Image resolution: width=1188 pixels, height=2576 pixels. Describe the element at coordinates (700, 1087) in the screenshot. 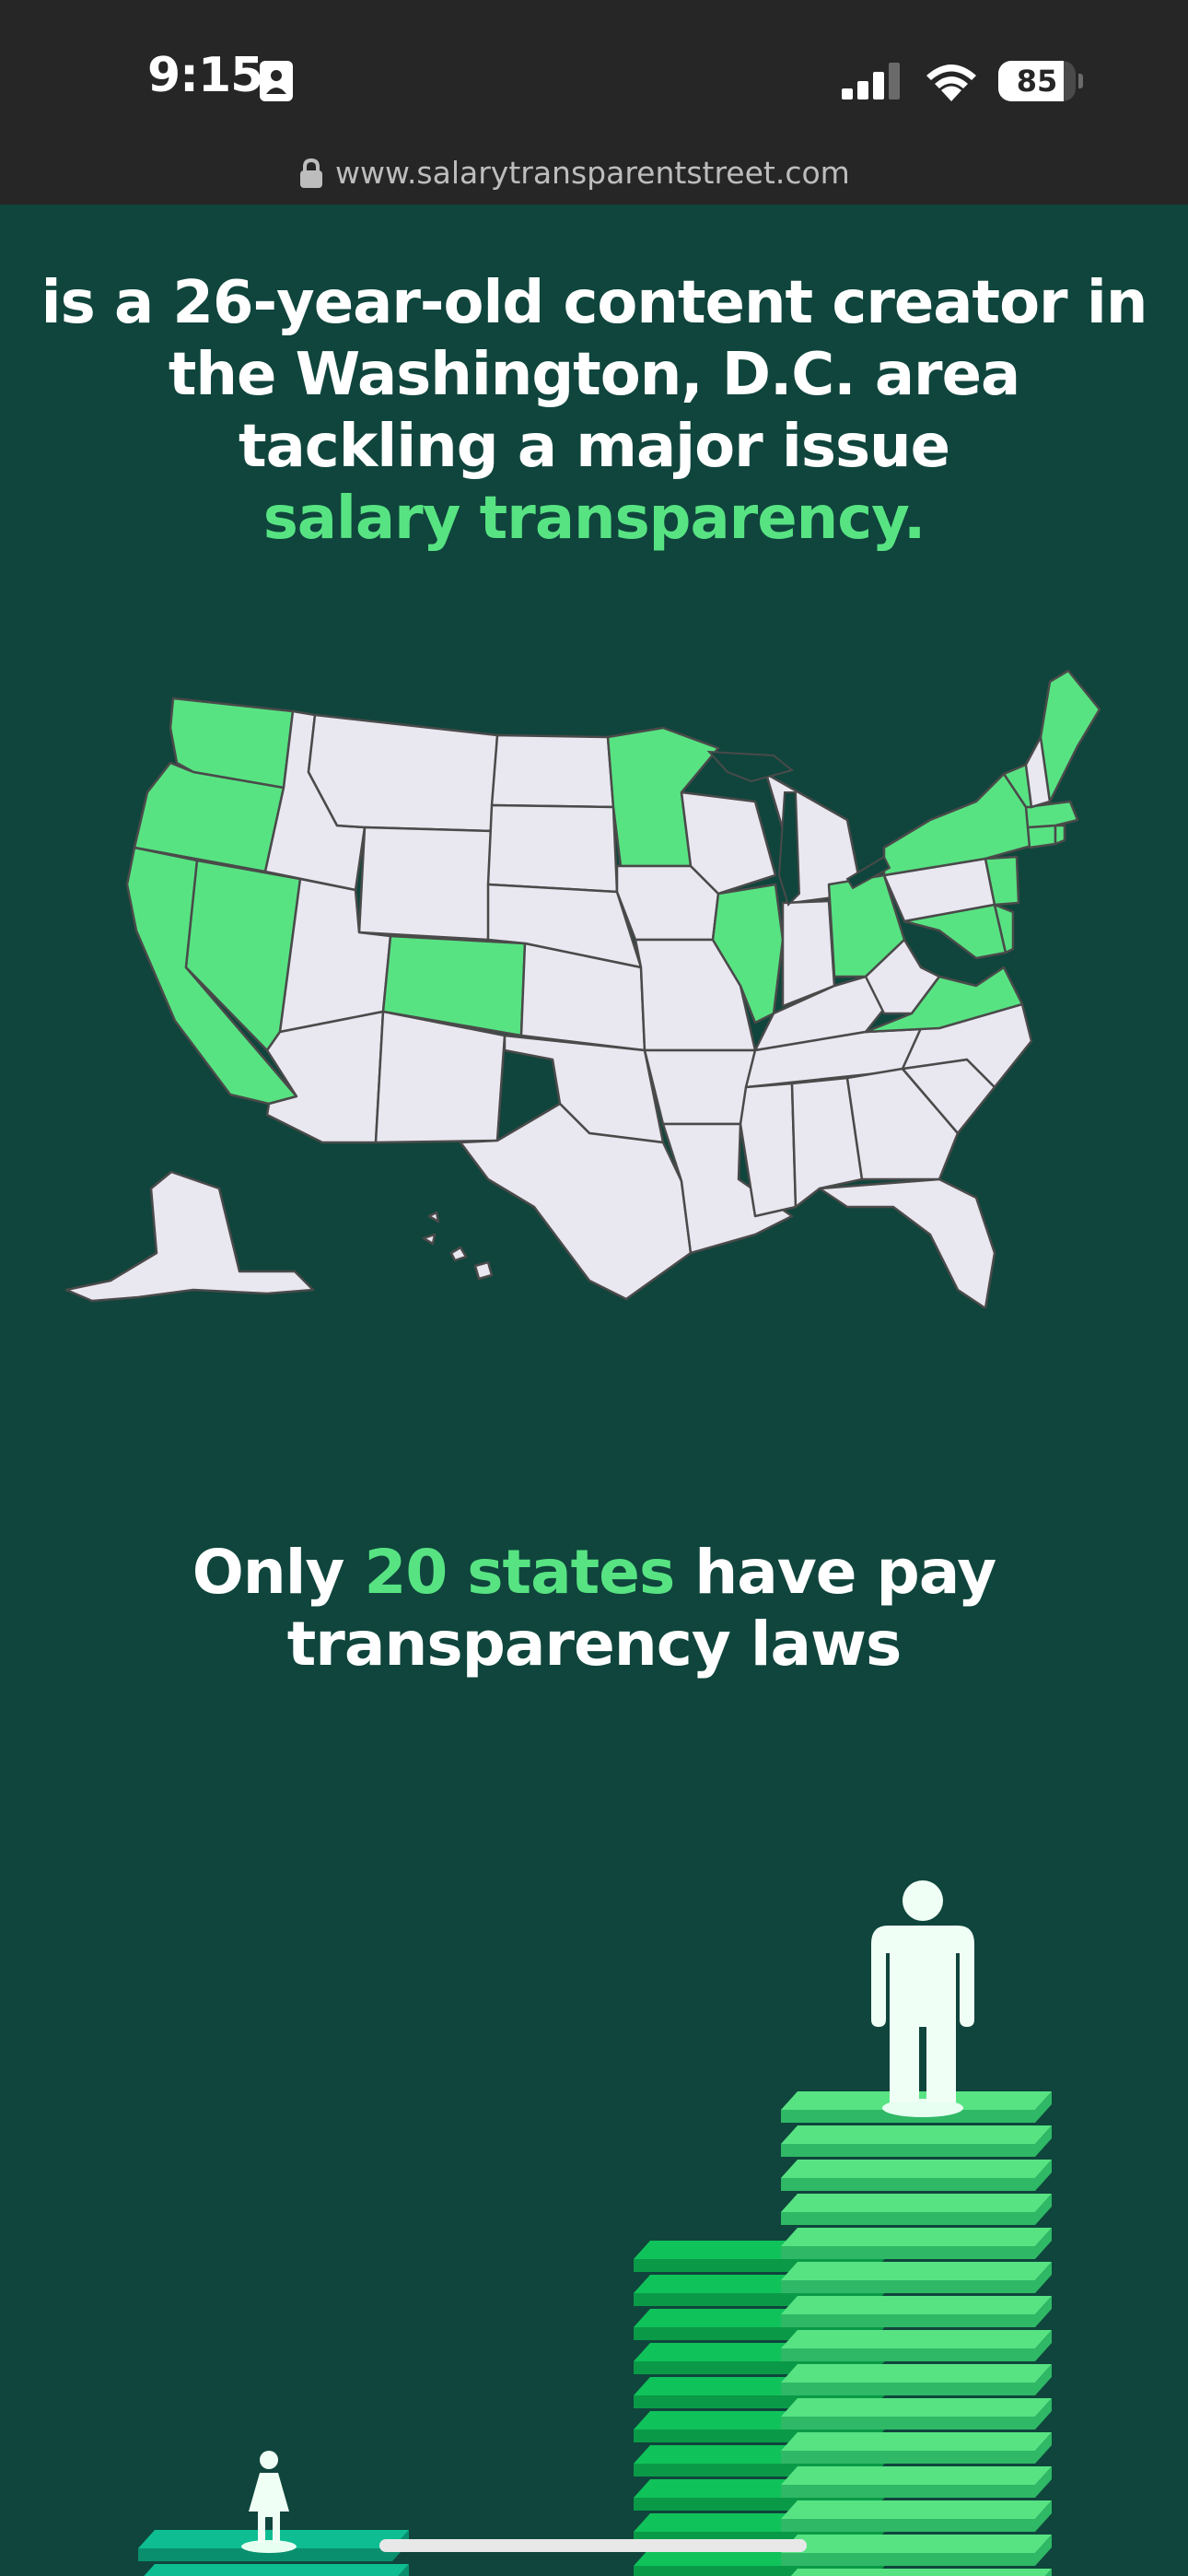

I see `state-AR` at that location.